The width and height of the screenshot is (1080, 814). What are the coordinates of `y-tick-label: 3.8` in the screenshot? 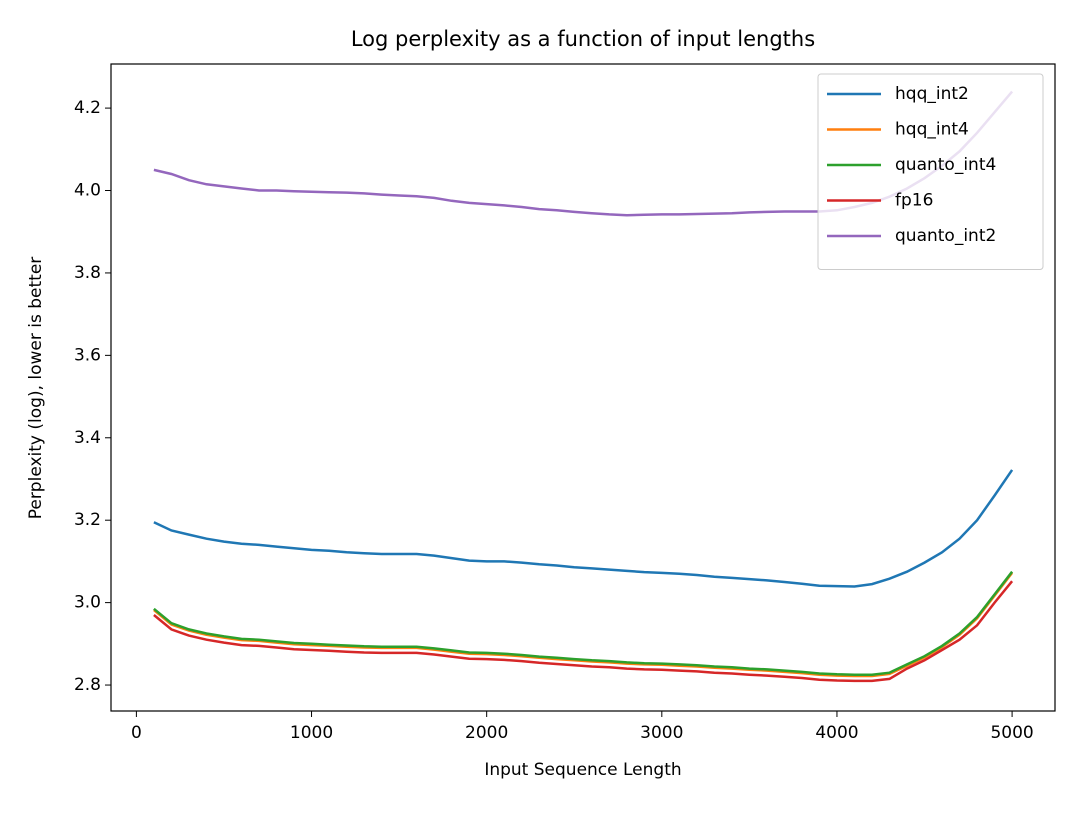 It's located at (87, 273).